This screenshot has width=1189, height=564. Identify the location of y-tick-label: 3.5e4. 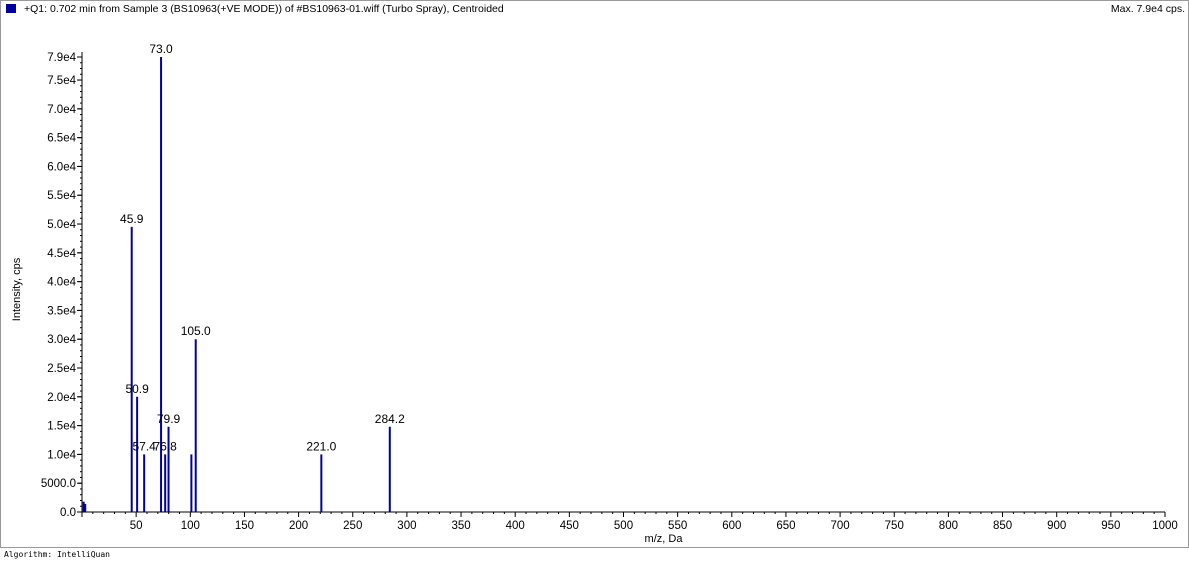
(61, 311).